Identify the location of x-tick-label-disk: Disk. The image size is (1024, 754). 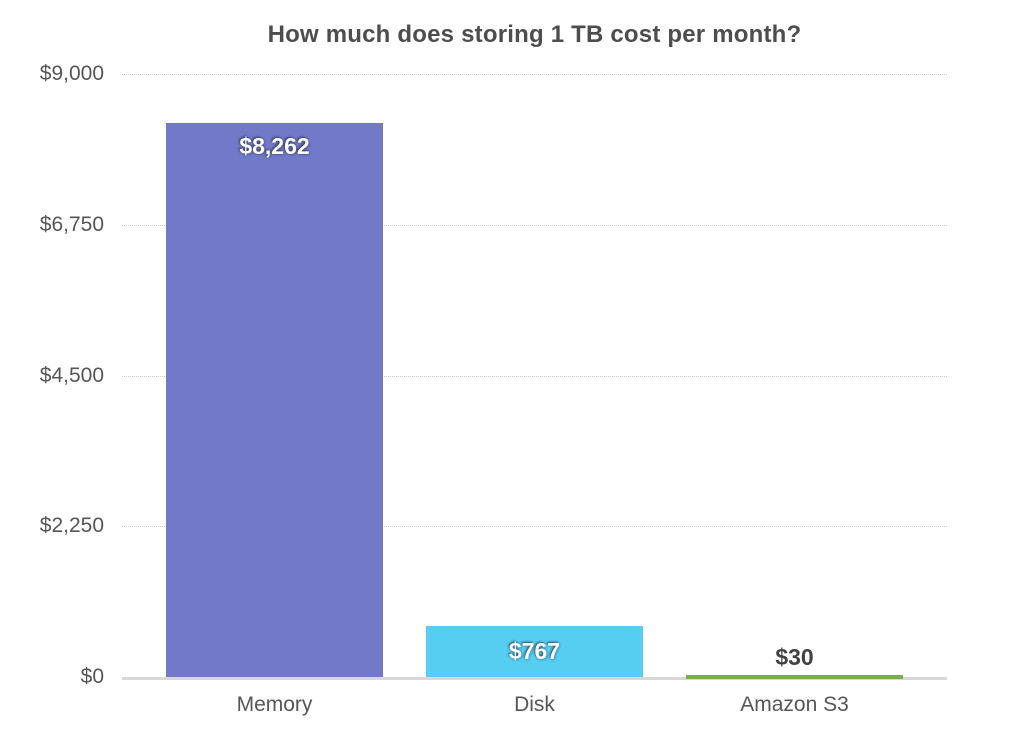
(534, 704).